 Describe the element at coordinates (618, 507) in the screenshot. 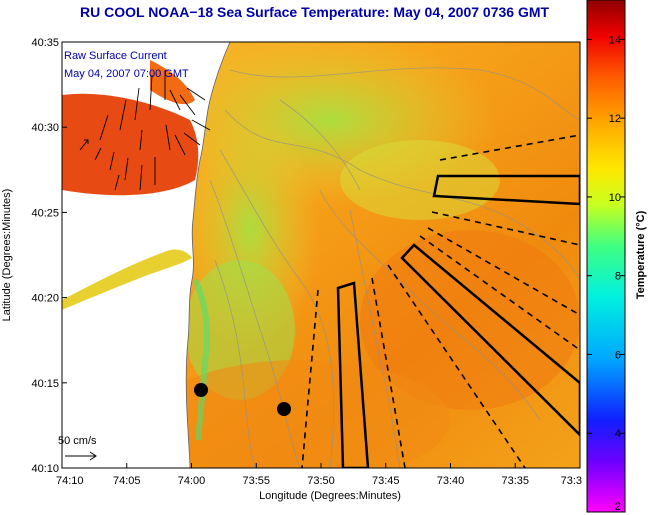

I see `colorbar-tick-label: 2` at that location.